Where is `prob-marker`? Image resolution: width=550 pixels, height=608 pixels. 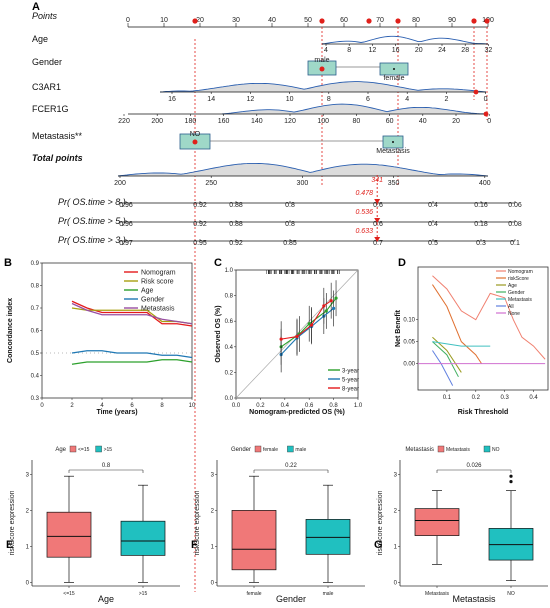 prob-marker is located at coordinates (377, 239).